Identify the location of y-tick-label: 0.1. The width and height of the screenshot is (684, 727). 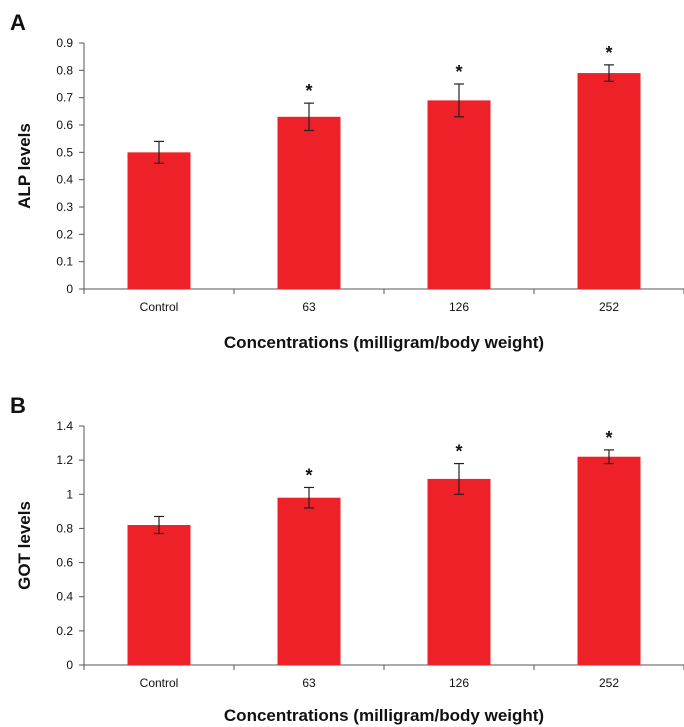
(64, 262).